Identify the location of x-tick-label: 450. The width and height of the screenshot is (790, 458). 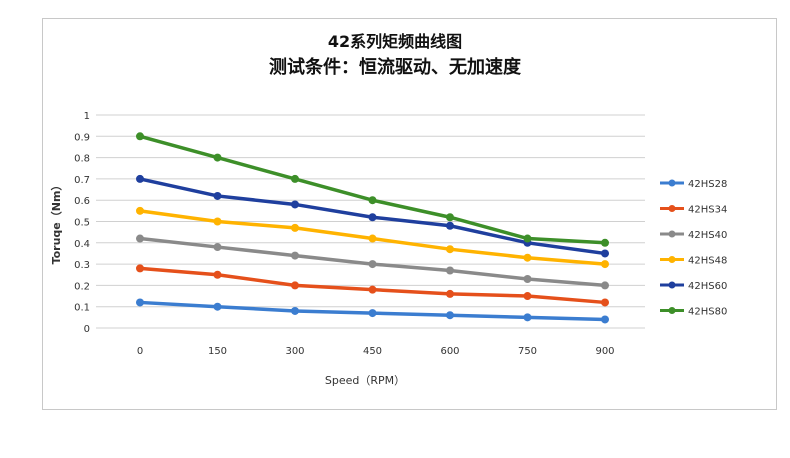
(372, 351).